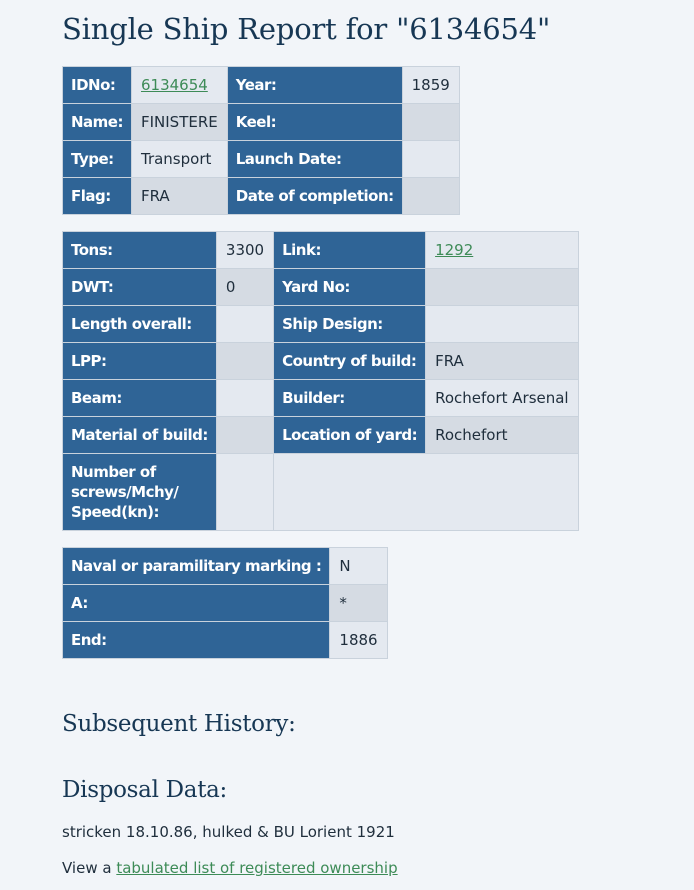 Image resolution: width=694 pixels, height=890 pixels. Describe the element at coordinates (97, 122) in the screenshot. I see `name-label: Name:` at that location.